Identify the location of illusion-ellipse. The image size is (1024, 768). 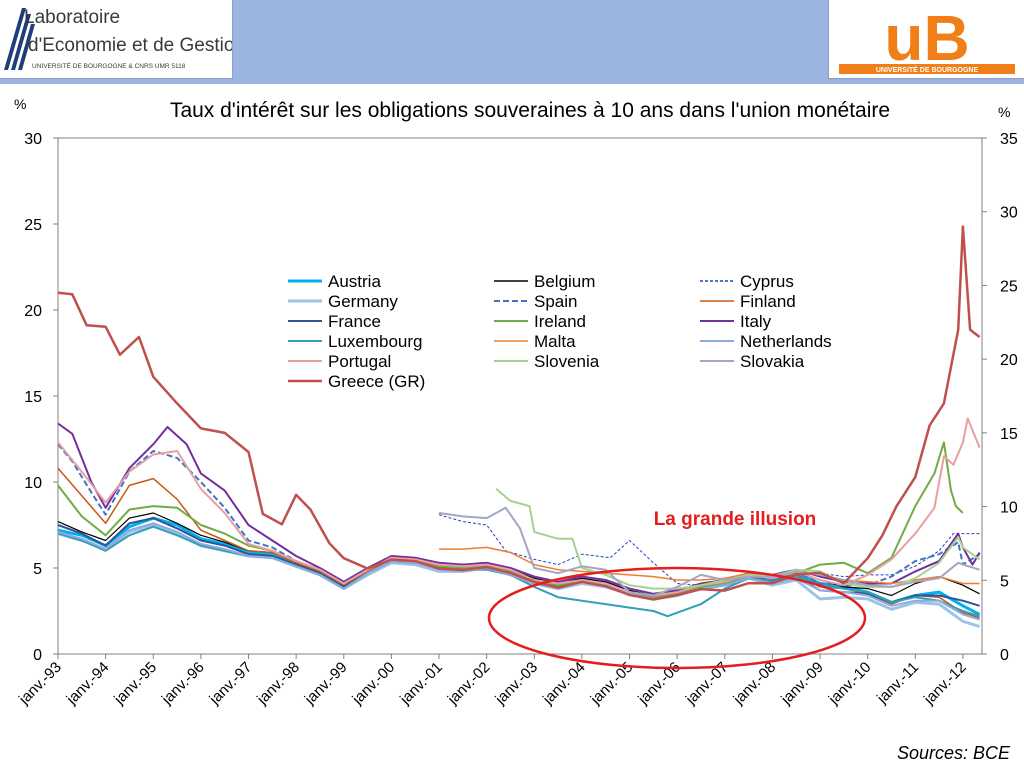
(677, 618).